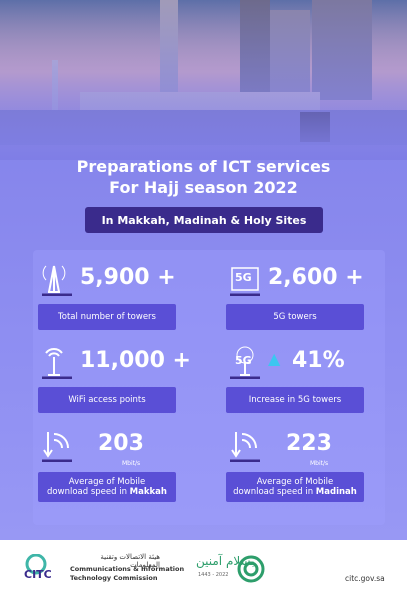 Image resolution: width=407 pixels, height=600 pixels. I want to click on campaign-icon, so click(251, 569).